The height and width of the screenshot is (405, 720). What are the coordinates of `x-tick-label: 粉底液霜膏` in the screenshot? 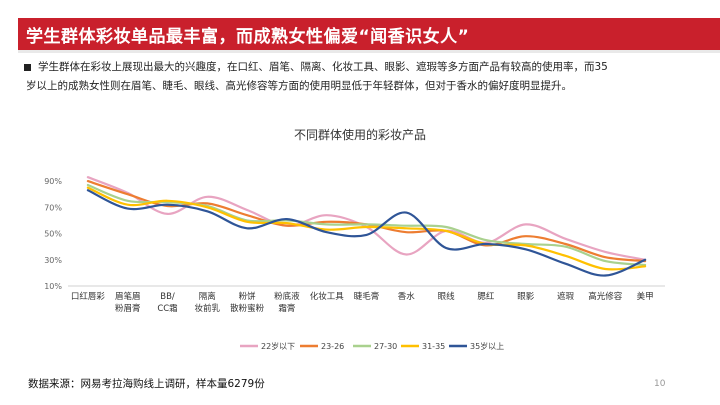 It's located at (287, 302).